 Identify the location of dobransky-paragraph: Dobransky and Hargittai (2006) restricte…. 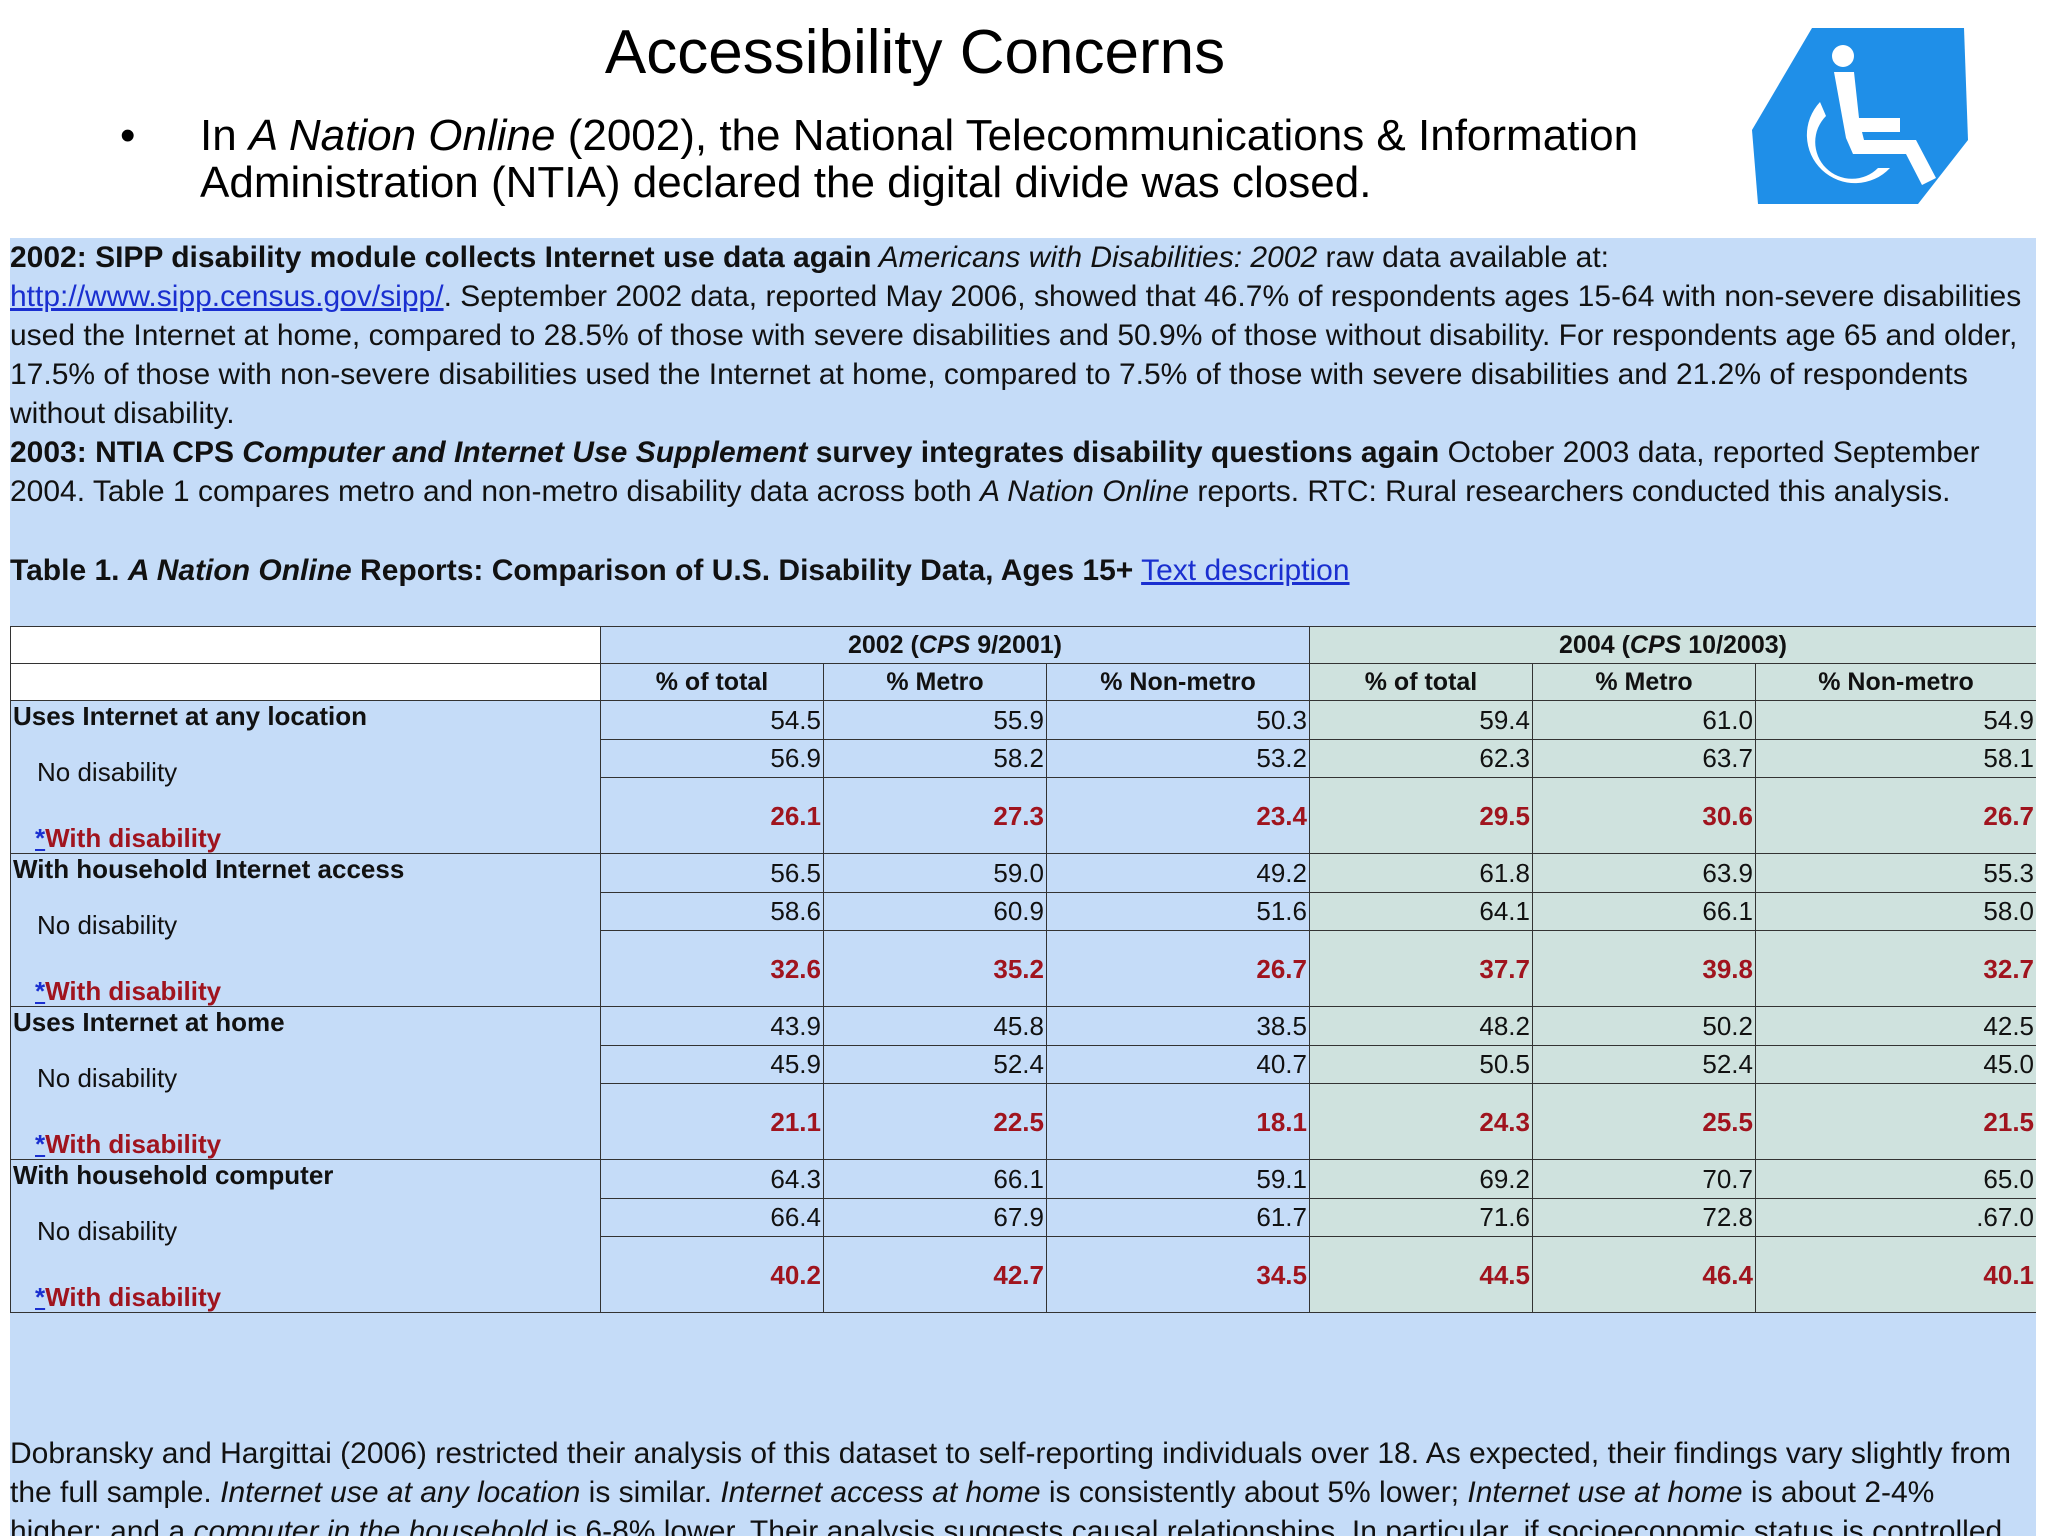
(1010, 1486).